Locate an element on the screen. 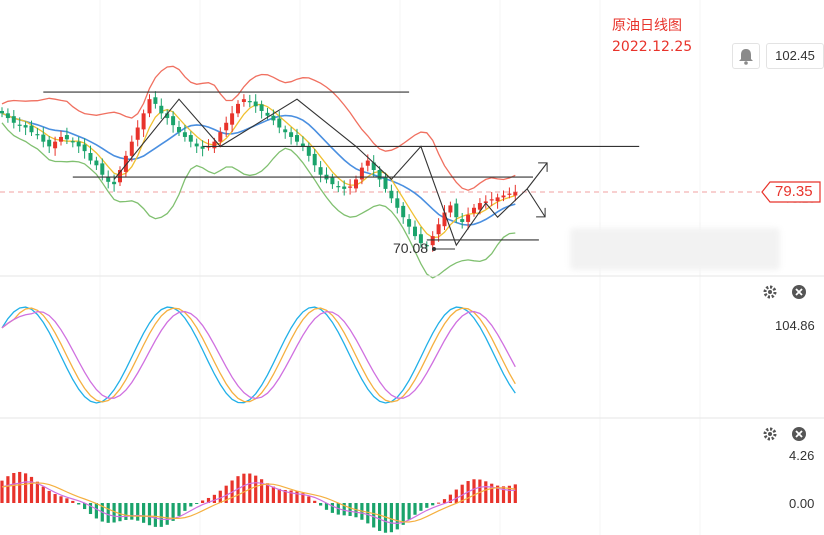 The image size is (824, 535). osc-close-button is located at coordinates (799, 292).